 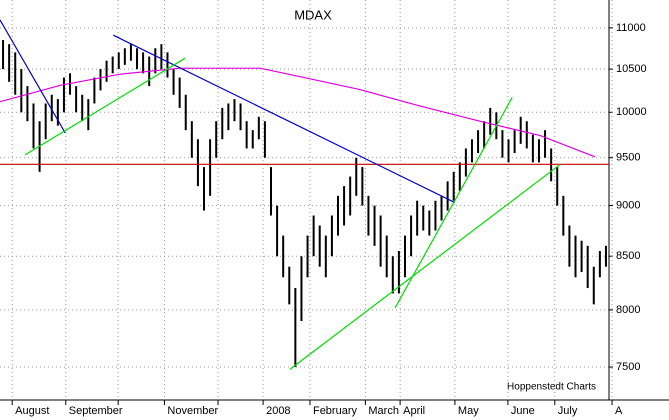 What do you see at coordinates (278, 411) in the screenshot?
I see `x-tick-label: 2008` at bounding box center [278, 411].